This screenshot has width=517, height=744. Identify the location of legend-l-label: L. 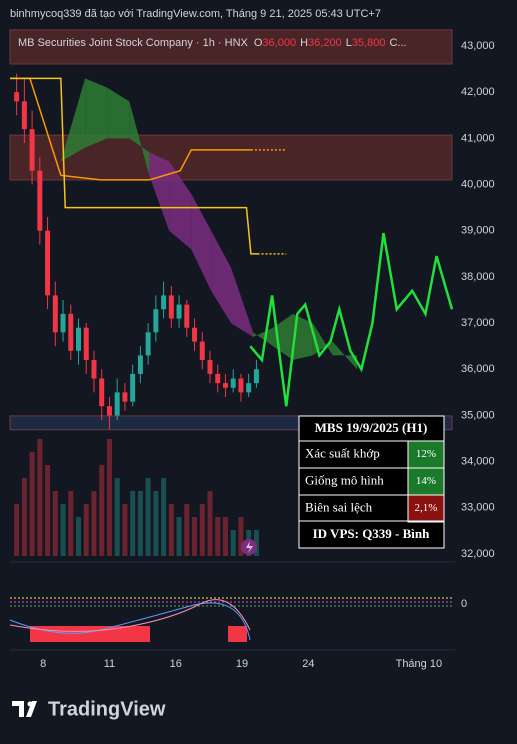
(349, 43).